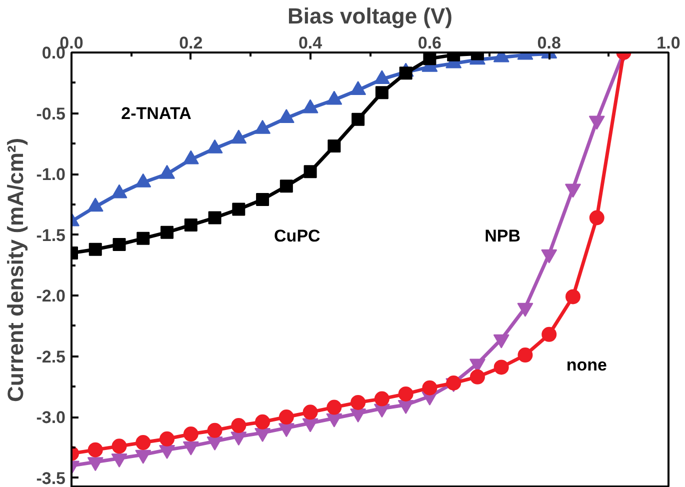 The image size is (685, 487). Describe the element at coordinates (51, 418) in the screenshot. I see `y-tick-label: -3.0` at that location.